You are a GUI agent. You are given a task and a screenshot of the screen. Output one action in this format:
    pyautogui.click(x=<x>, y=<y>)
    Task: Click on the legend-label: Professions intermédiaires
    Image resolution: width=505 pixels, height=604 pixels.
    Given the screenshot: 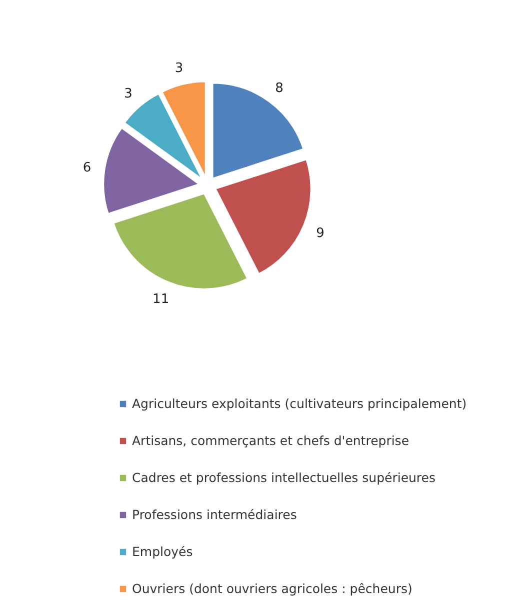 What is the action you would take?
    pyautogui.click(x=214, y=515)
    